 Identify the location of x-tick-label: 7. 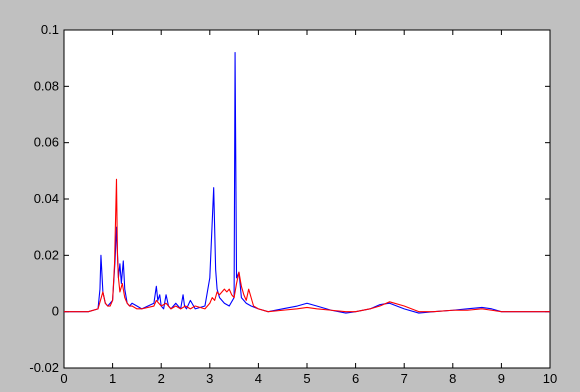
(404, 378).